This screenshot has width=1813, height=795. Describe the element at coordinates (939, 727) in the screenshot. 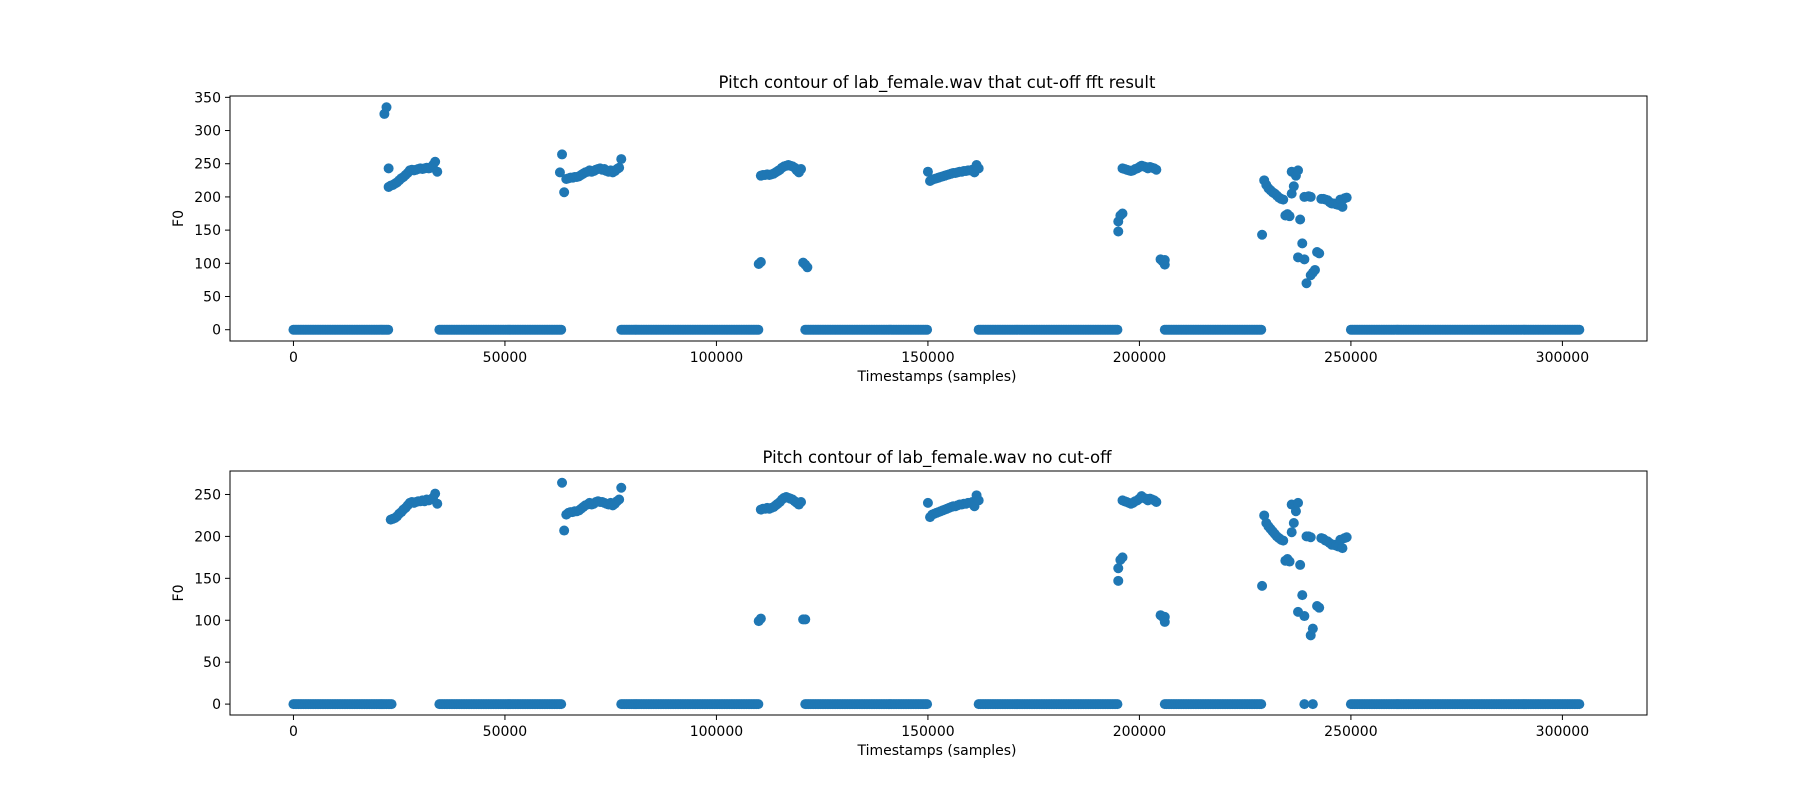

I see `x-axis: 0 50000 100000 150000 200000 250000 300000` at that location.